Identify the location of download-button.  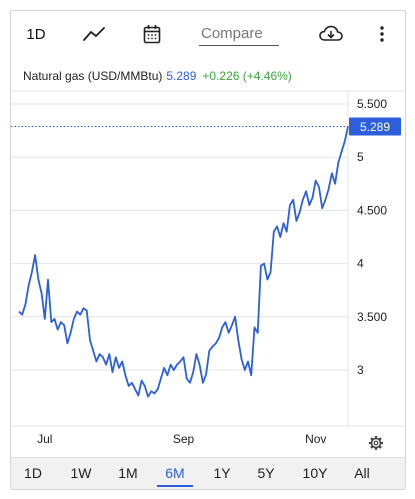
(331, 34).